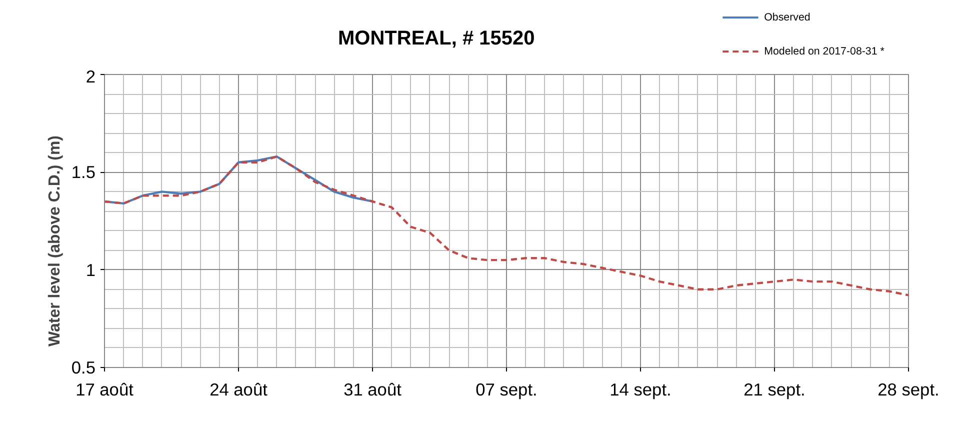 This screenshot has height=421, width=969. I want to click on chart-title: MONTREAL, # 15520, so click(436, 39).